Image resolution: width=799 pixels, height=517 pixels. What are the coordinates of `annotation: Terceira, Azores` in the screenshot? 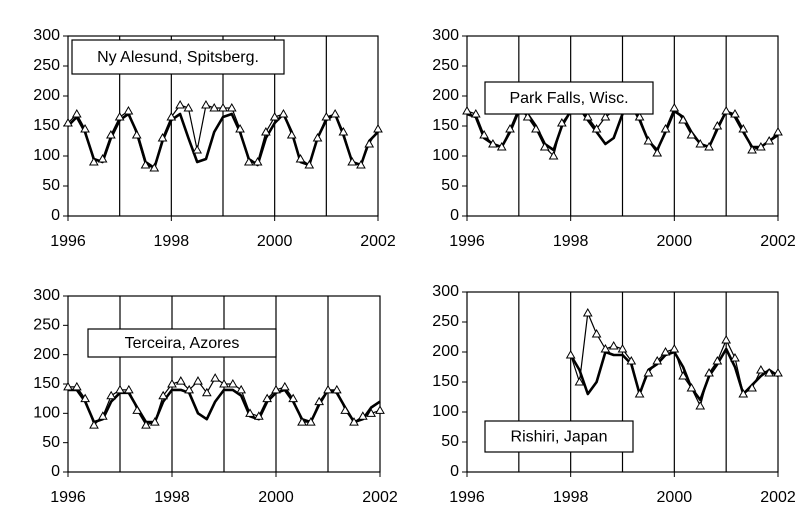 It's located at (182, 343).